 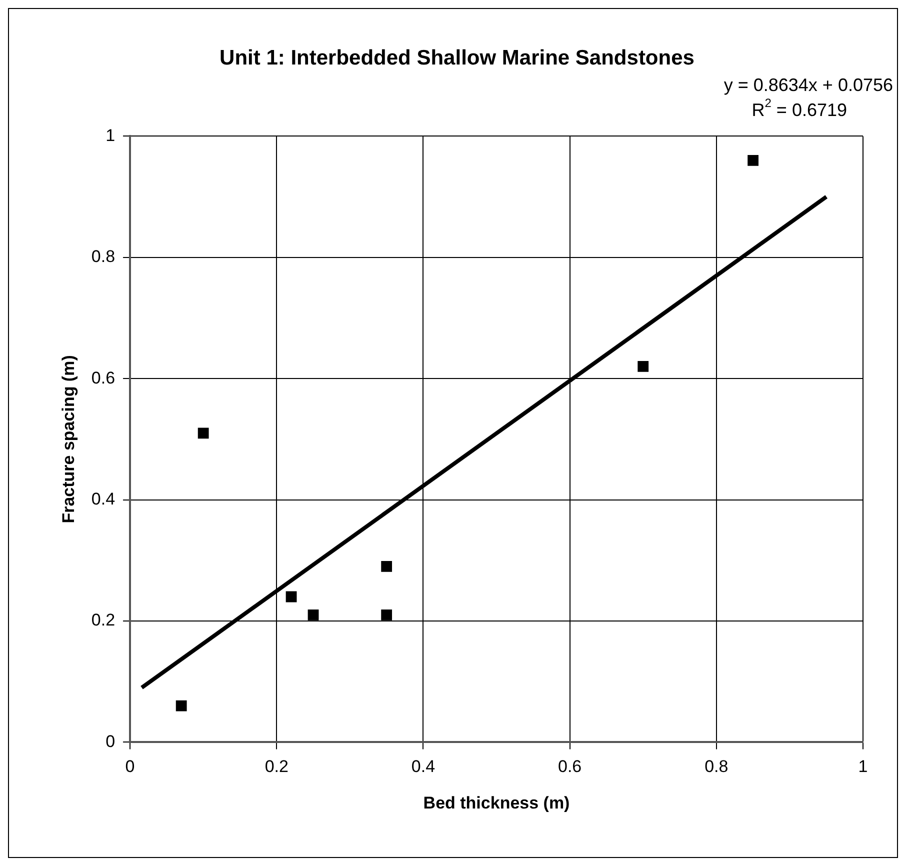 What do you see at coordinates (111, 135) in the screenshot?
I see `y-tick-label: 1` at bounding box center [111, 135].